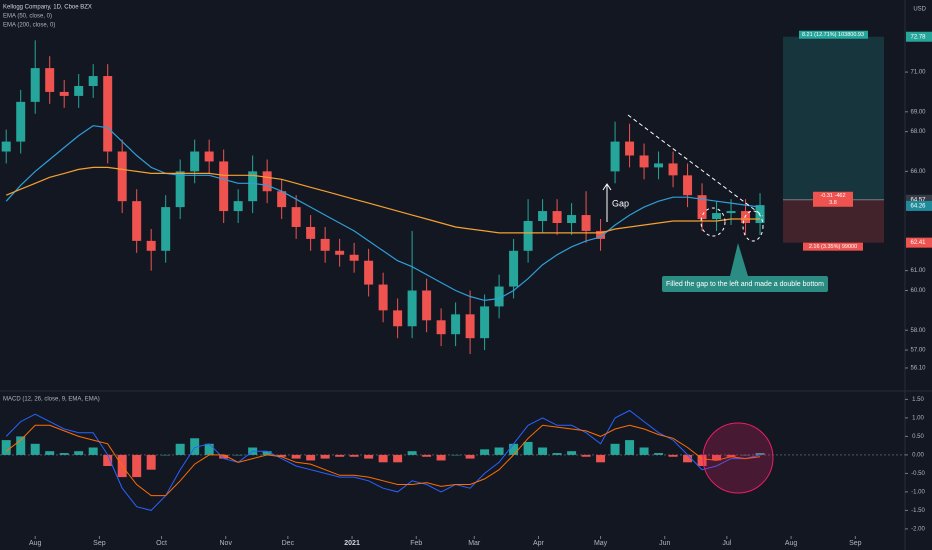 The image size is (932, 550). I want to click on currency: USD, so click(919, 10).